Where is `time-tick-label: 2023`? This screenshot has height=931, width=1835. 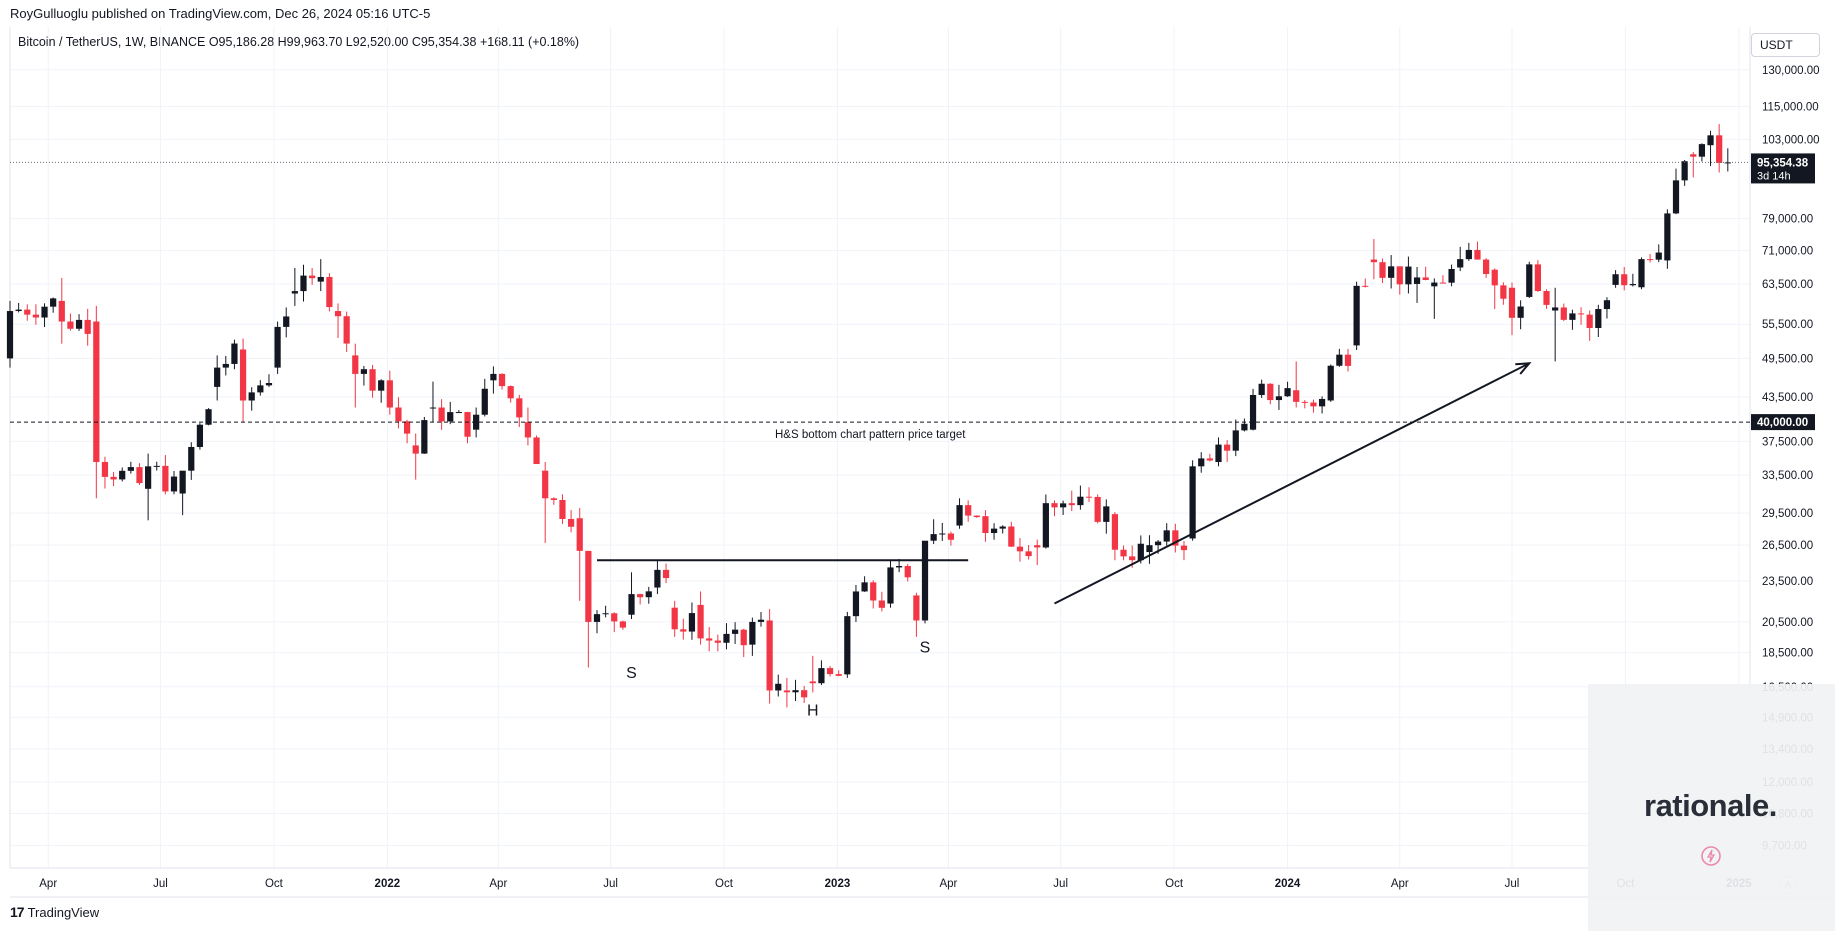
time-tick-label: 2023 is located at coordinates (838, 884).